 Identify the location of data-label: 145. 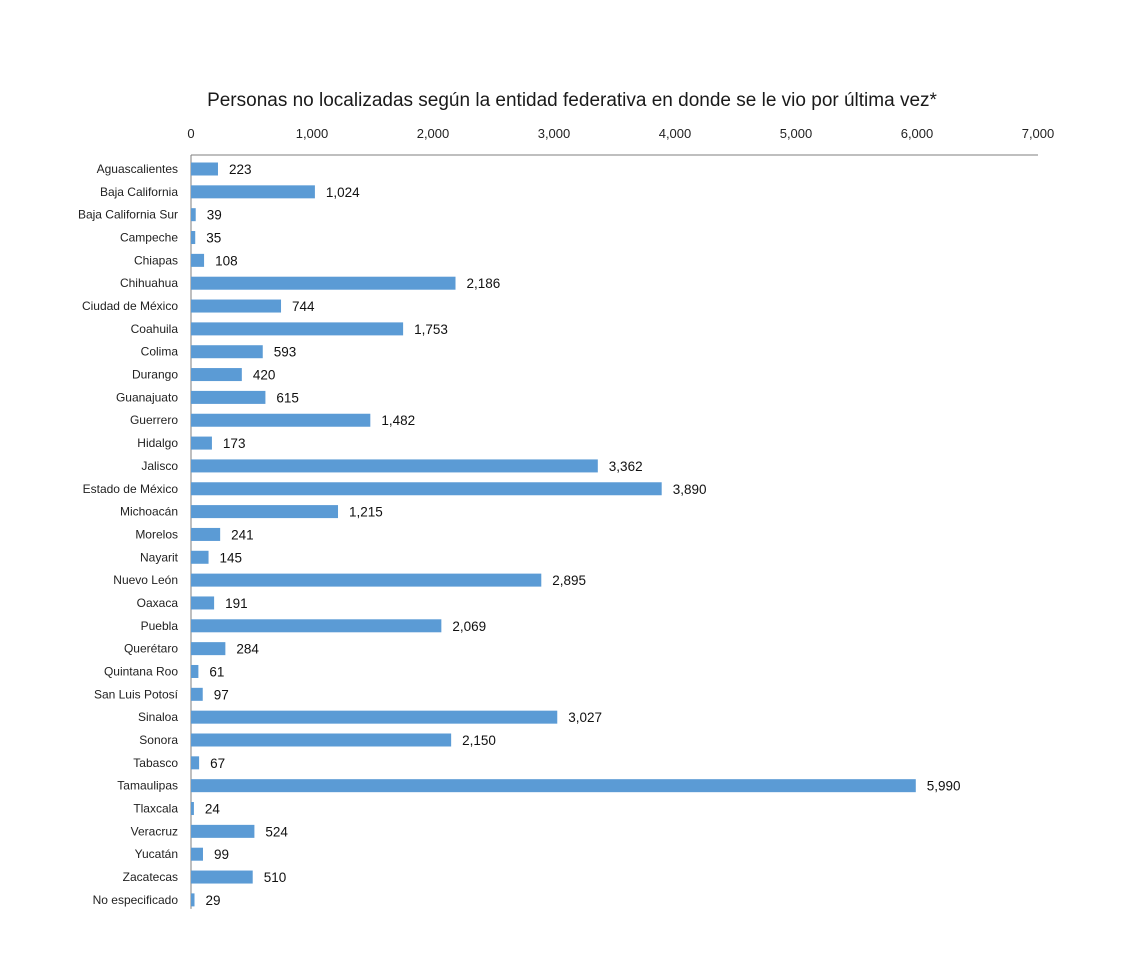
(231, 557).